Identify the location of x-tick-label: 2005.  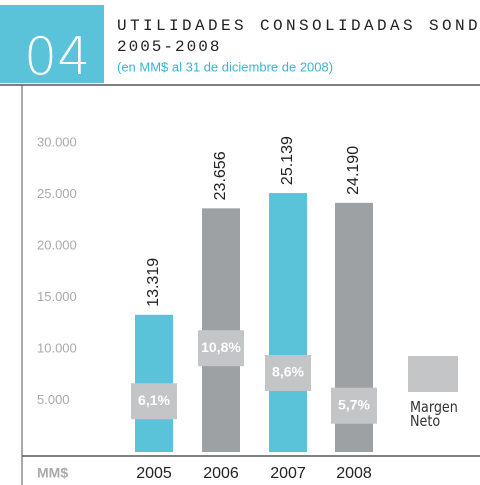
(154, 473).